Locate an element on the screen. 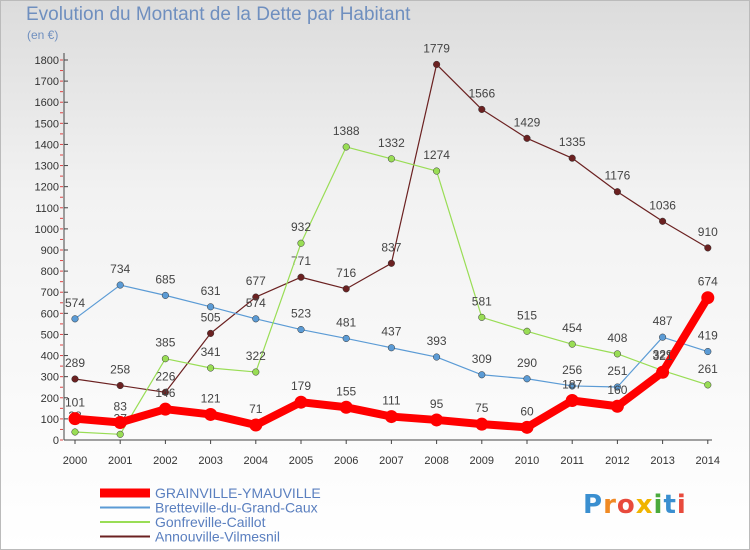 This screenshot has height=550, width=750. data-label: 256 is located at coordinates (572, 370).